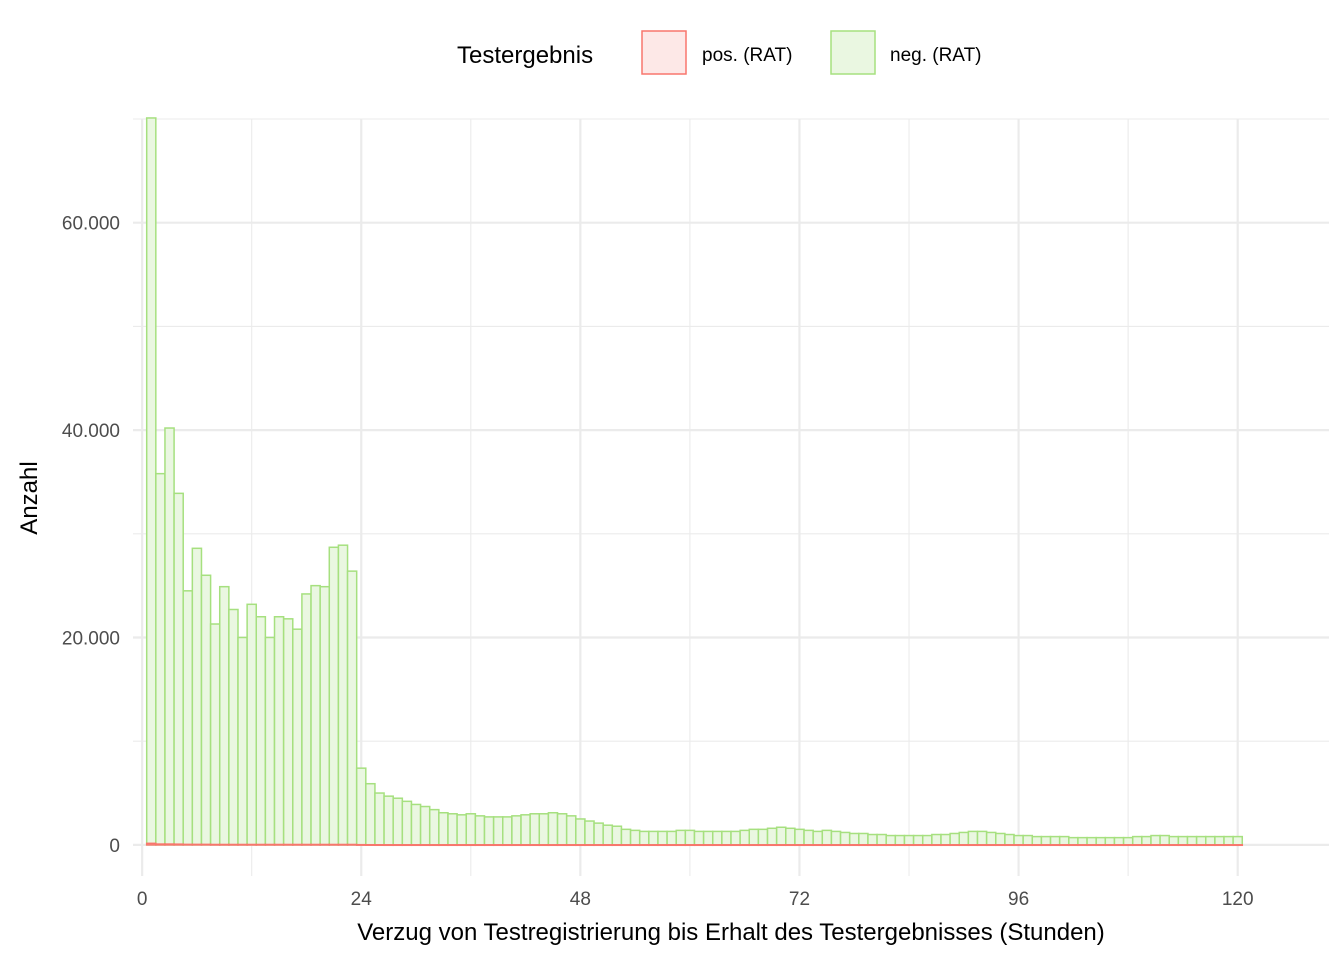  What do you see at coordinates (1238, 899) in the screenshot?
I see `x-tick-label: 120` at bounding box center [1238, 899].